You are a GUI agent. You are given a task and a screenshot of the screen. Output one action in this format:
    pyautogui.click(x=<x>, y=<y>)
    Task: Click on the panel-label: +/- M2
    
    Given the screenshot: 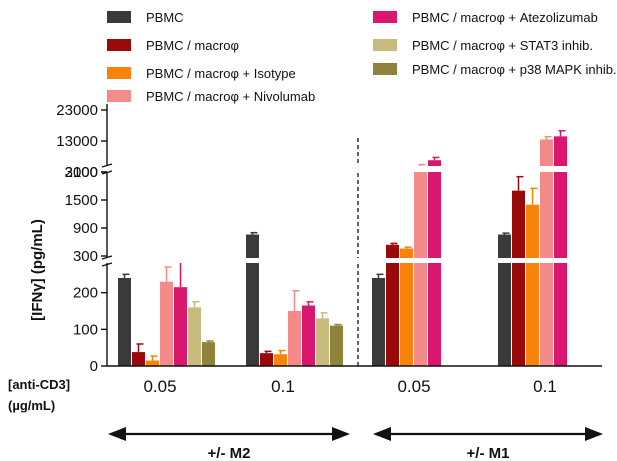 What is the action you would take?
    pyautogui.click(x=229, y=453)
    